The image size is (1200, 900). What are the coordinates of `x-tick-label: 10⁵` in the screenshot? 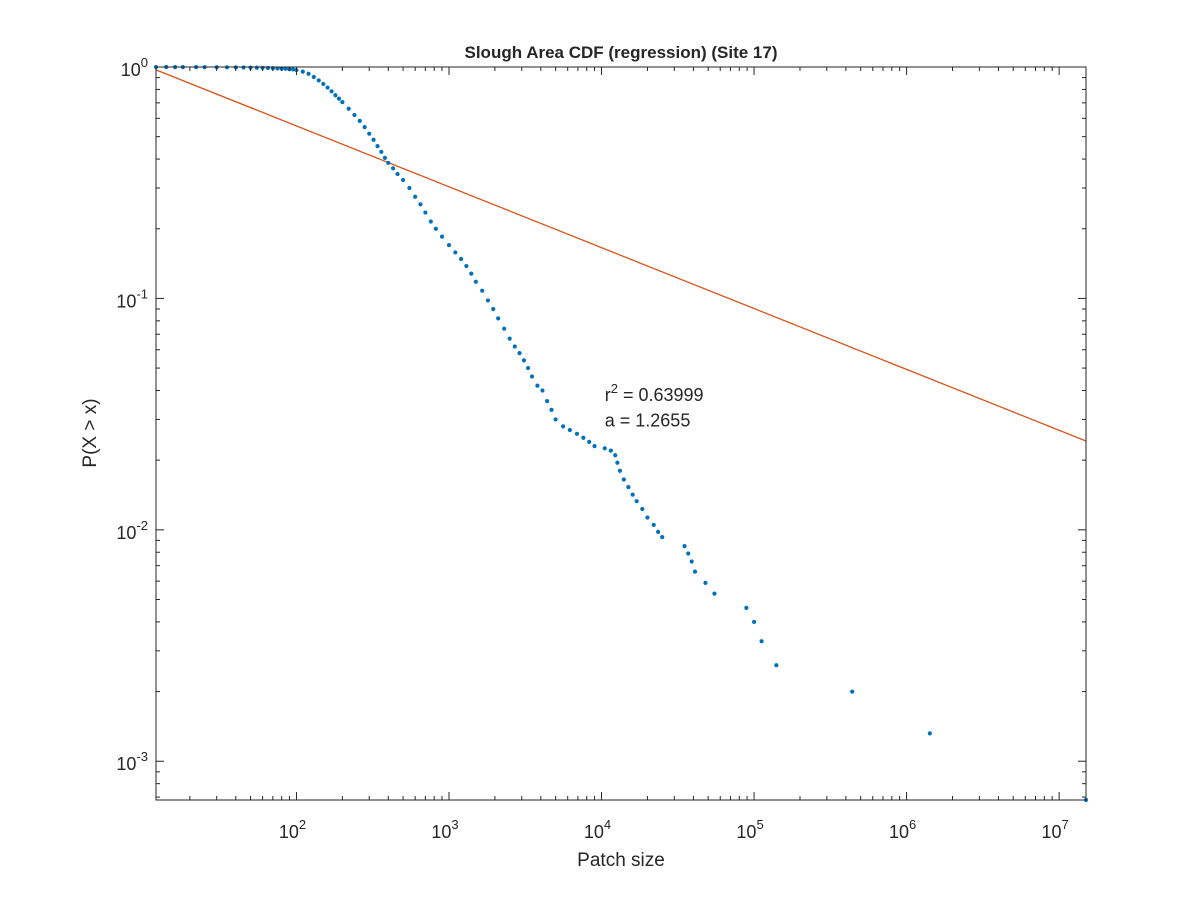 It's located at (749, 829).